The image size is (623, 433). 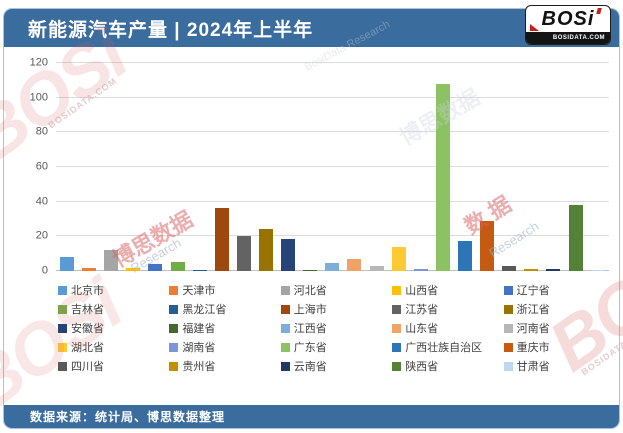 What do you see at coordinates (376, 268) in the screenshot?
I see `bar-河南省` at bounding box center [376, 268].